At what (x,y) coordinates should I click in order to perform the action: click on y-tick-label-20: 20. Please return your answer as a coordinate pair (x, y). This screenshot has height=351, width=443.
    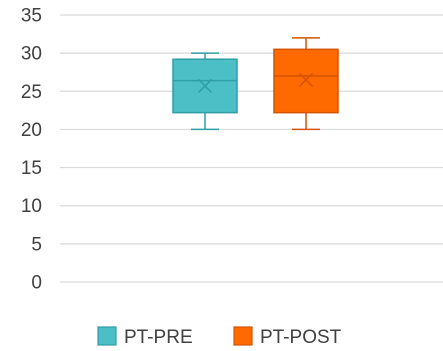
    Looking at the image, I should click on (31, 130).